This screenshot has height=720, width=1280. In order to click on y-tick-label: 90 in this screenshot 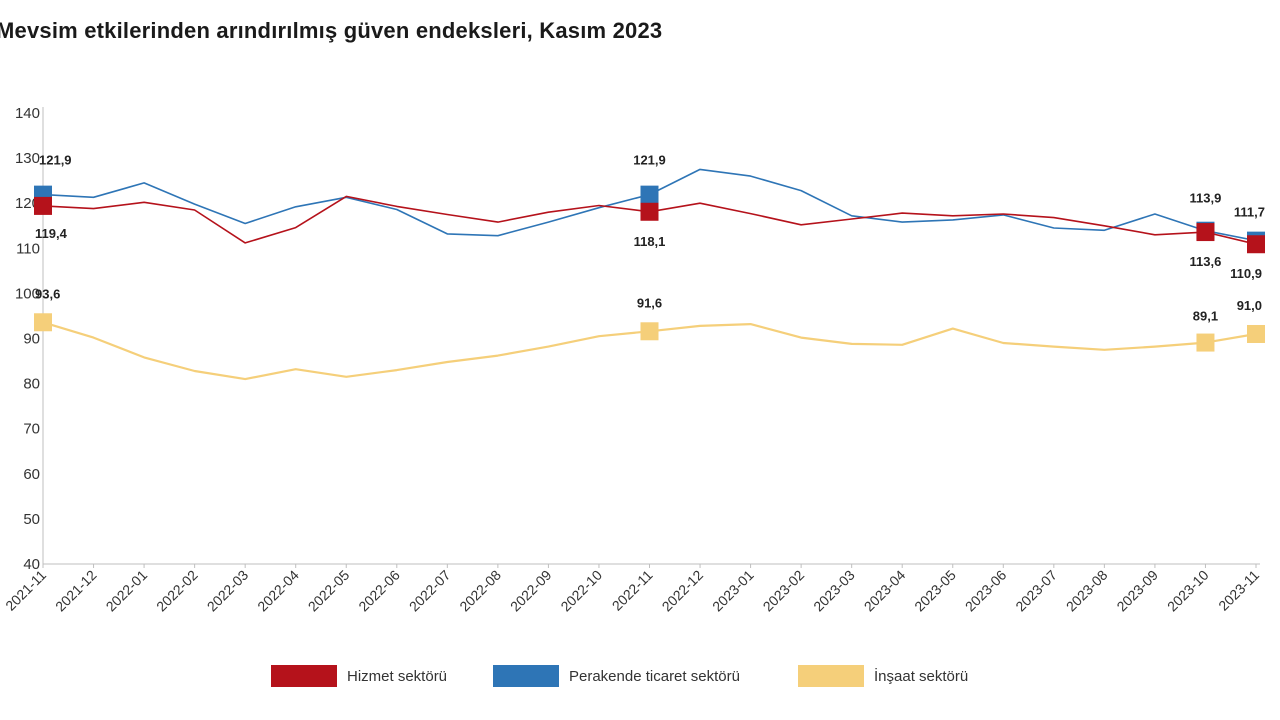, I will do `click(31, 339)`.